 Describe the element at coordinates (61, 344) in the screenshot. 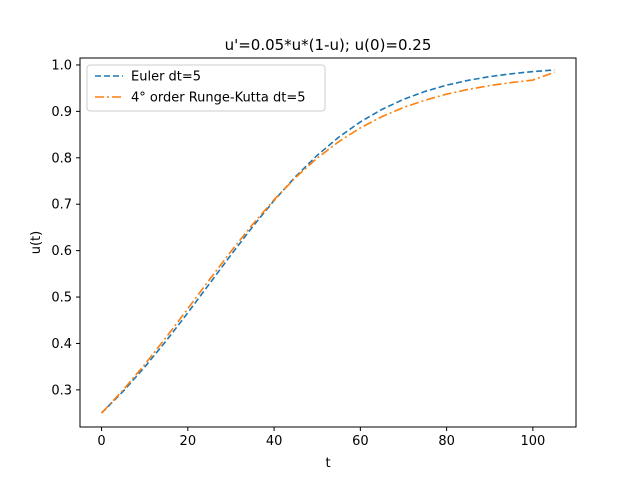

I see `y-tick-label: 0.4` at that location.